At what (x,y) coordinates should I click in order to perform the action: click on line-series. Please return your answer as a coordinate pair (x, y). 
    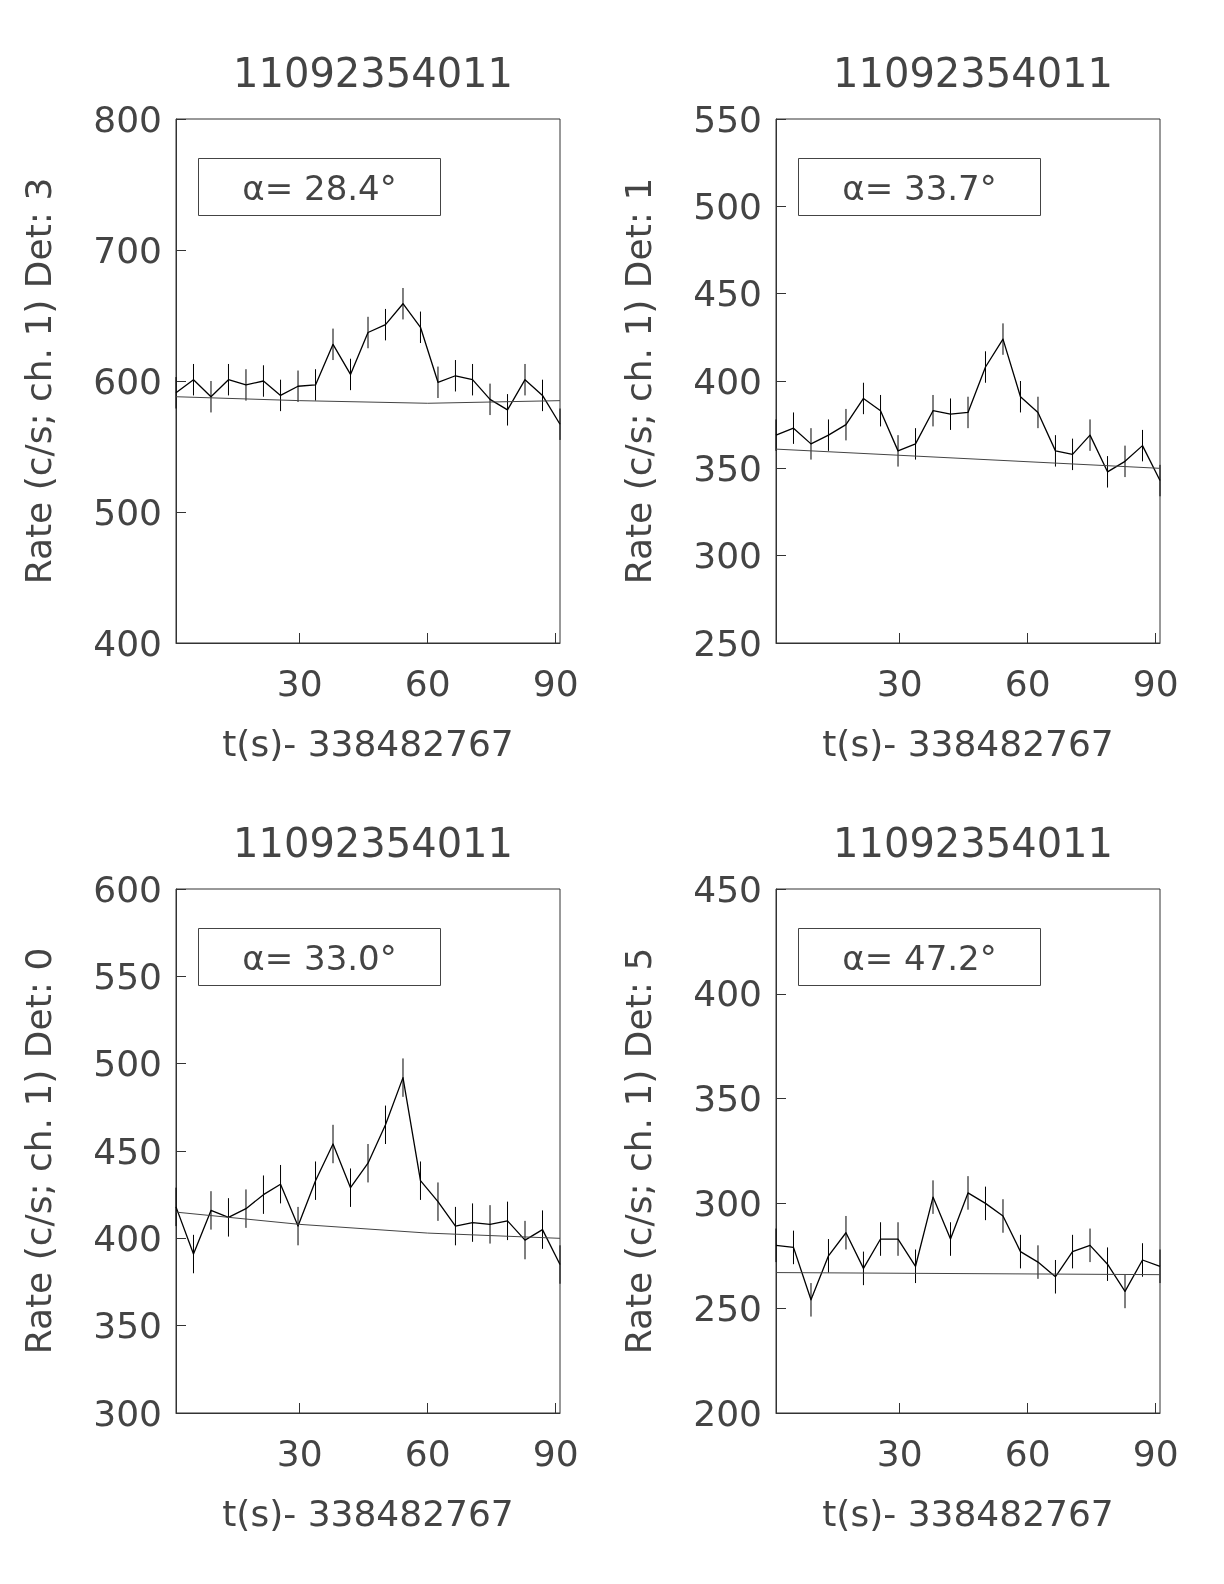
    Looking at the image, I should click on (368, 1225).